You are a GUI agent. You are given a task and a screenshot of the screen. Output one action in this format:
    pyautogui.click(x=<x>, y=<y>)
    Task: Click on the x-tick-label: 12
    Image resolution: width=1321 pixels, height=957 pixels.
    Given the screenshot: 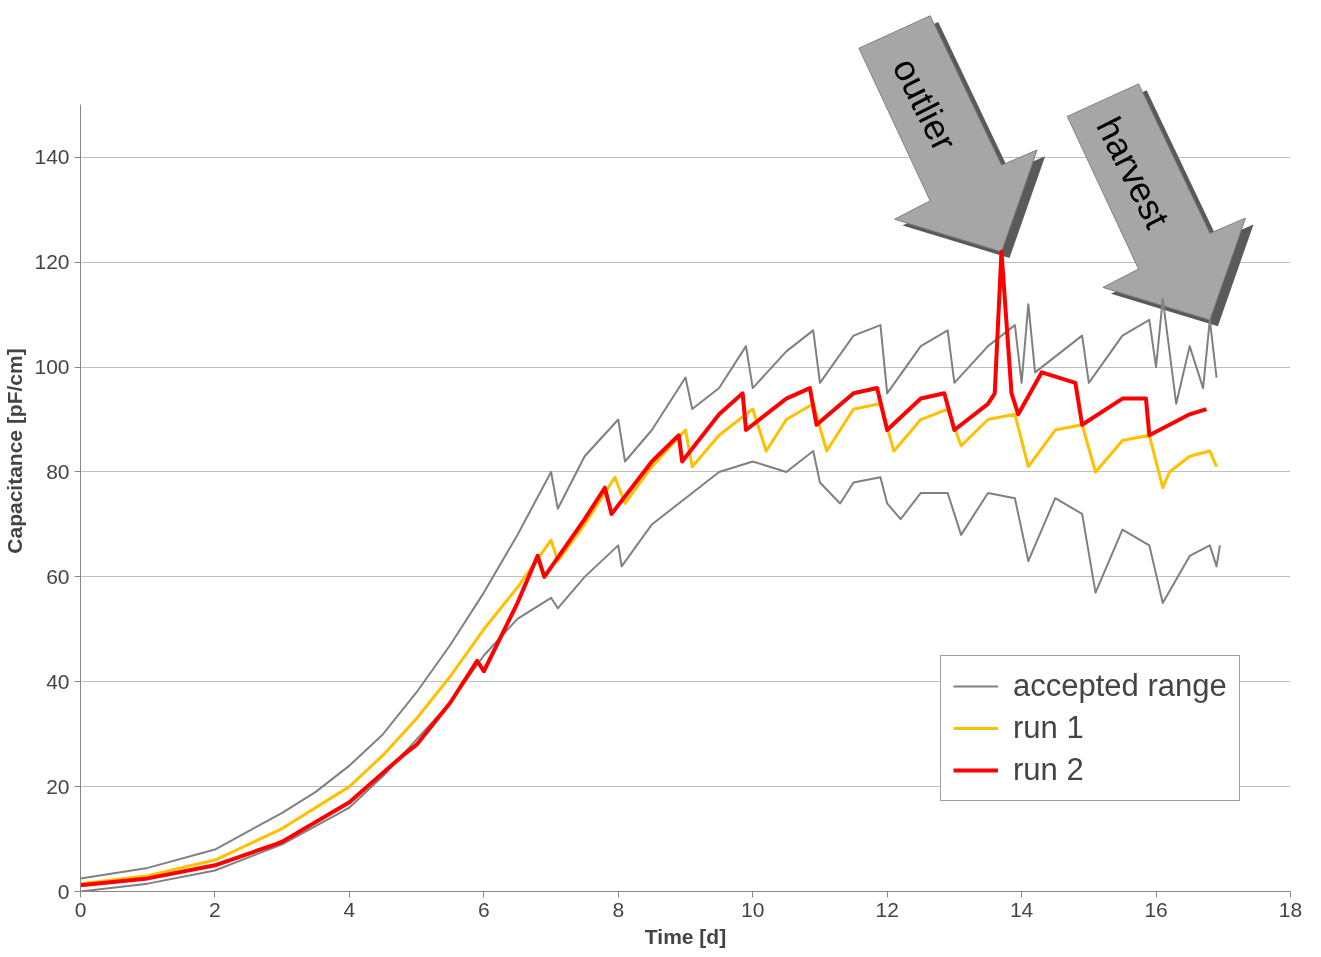 What is the action you would take?
    pyautogui.click(x=887, y=909)
    